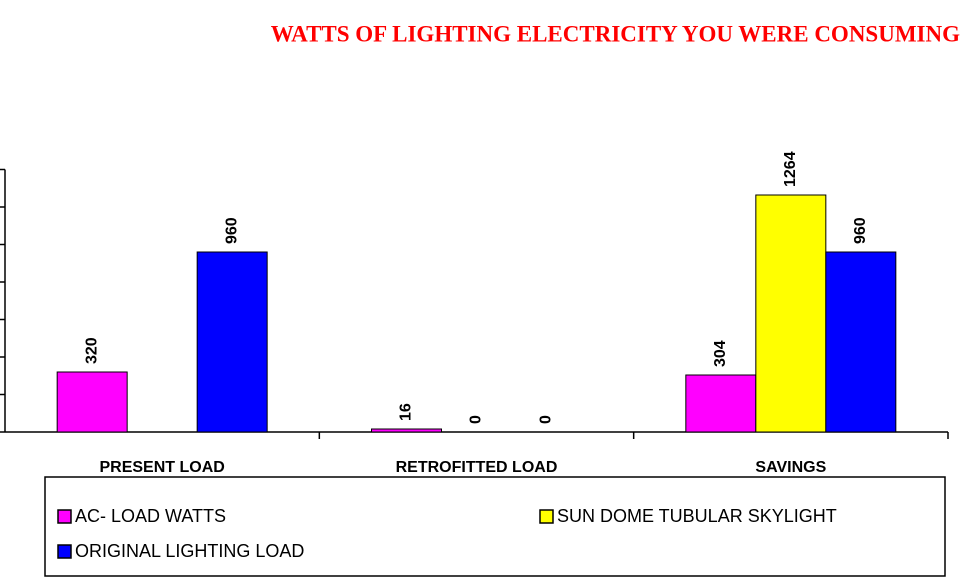  What do you see at coordinates (150, 516) in the screenshot?
I see `legend-label: AC- LOAD WATTS` at bounding box center [150, 516].